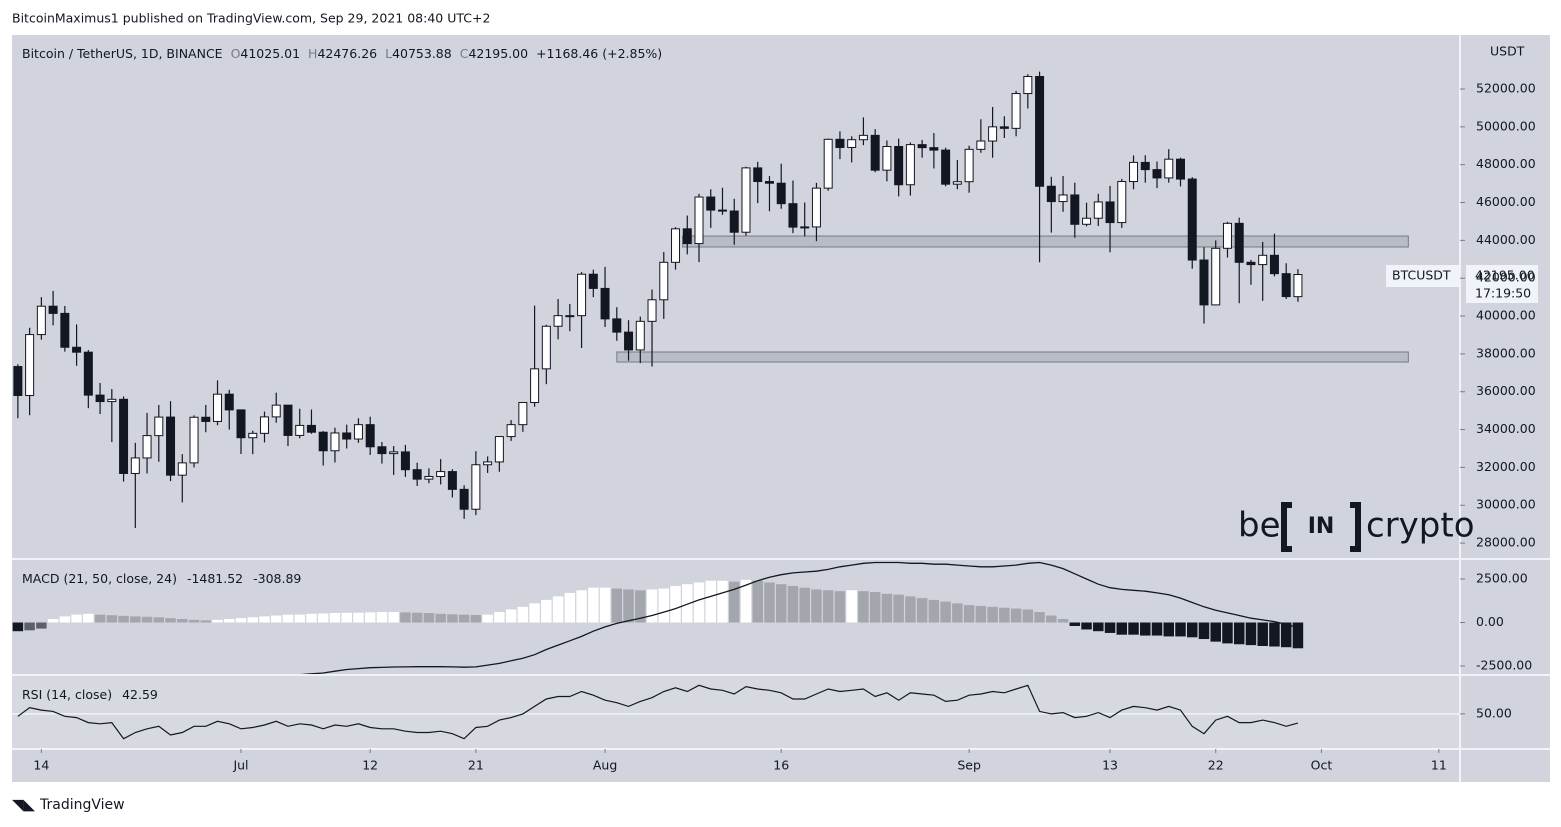 Image resolution: width=1561 pixels, height=827 pixels. I want to click on y-tick-label: 30000.00, so click(1506, 504).